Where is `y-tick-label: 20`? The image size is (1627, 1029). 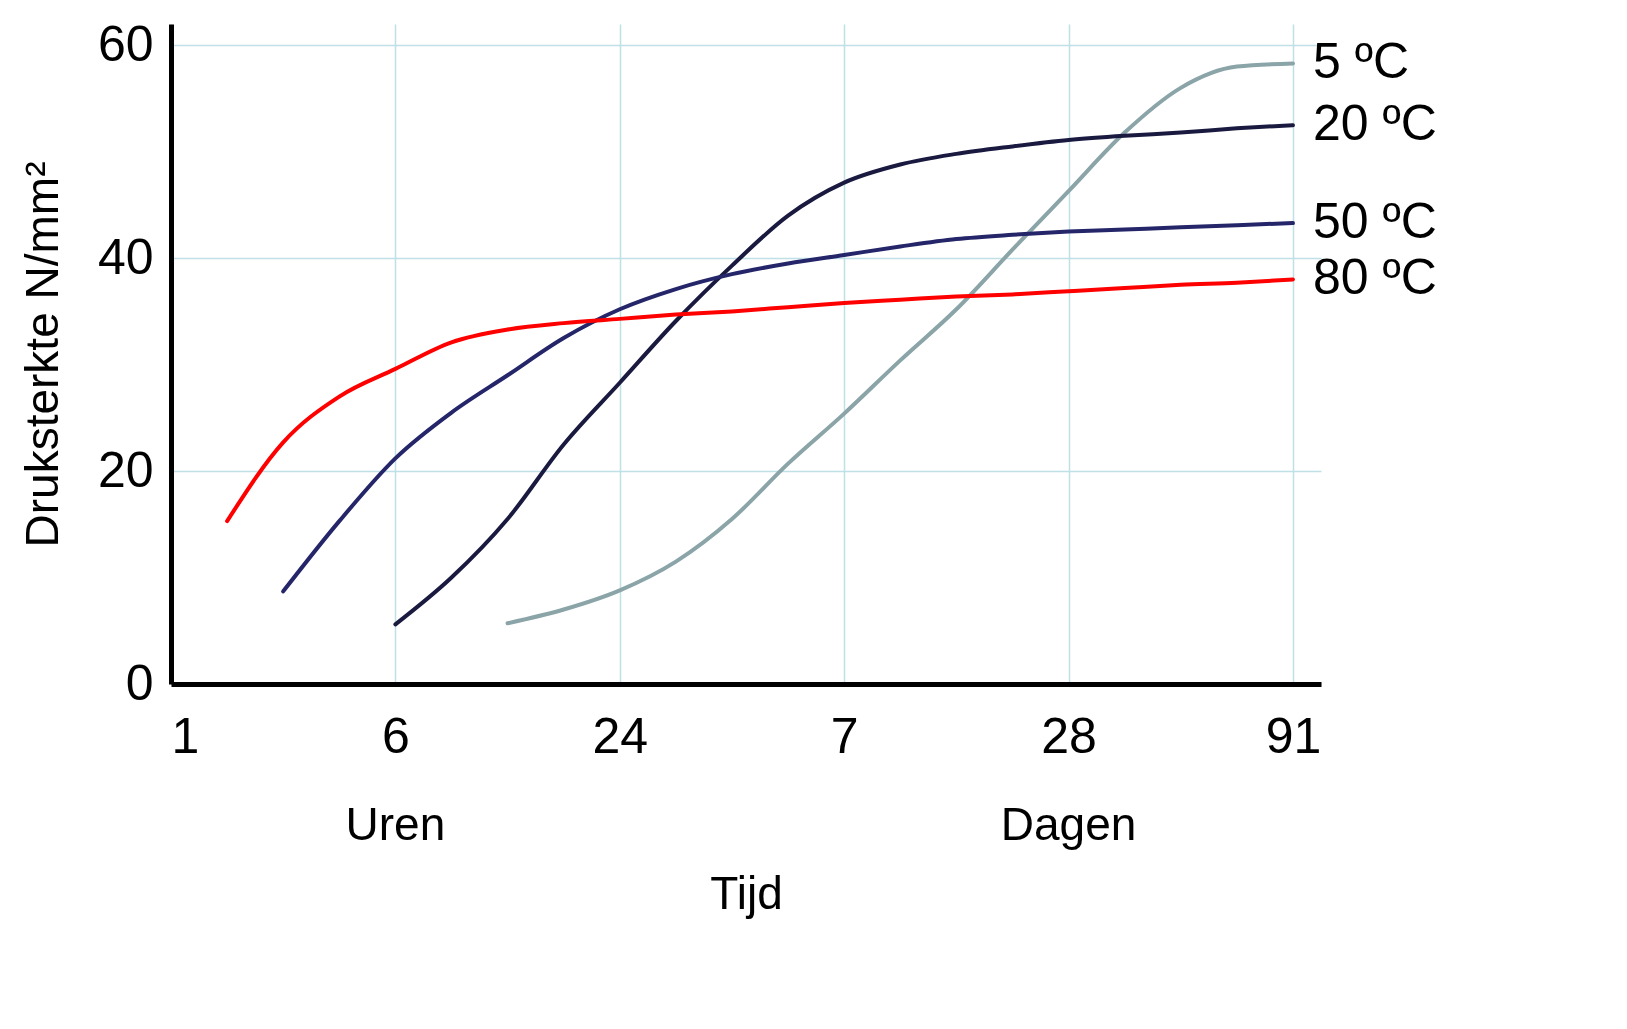
y-tick-label: 20 is located at coordinates (125, 469).